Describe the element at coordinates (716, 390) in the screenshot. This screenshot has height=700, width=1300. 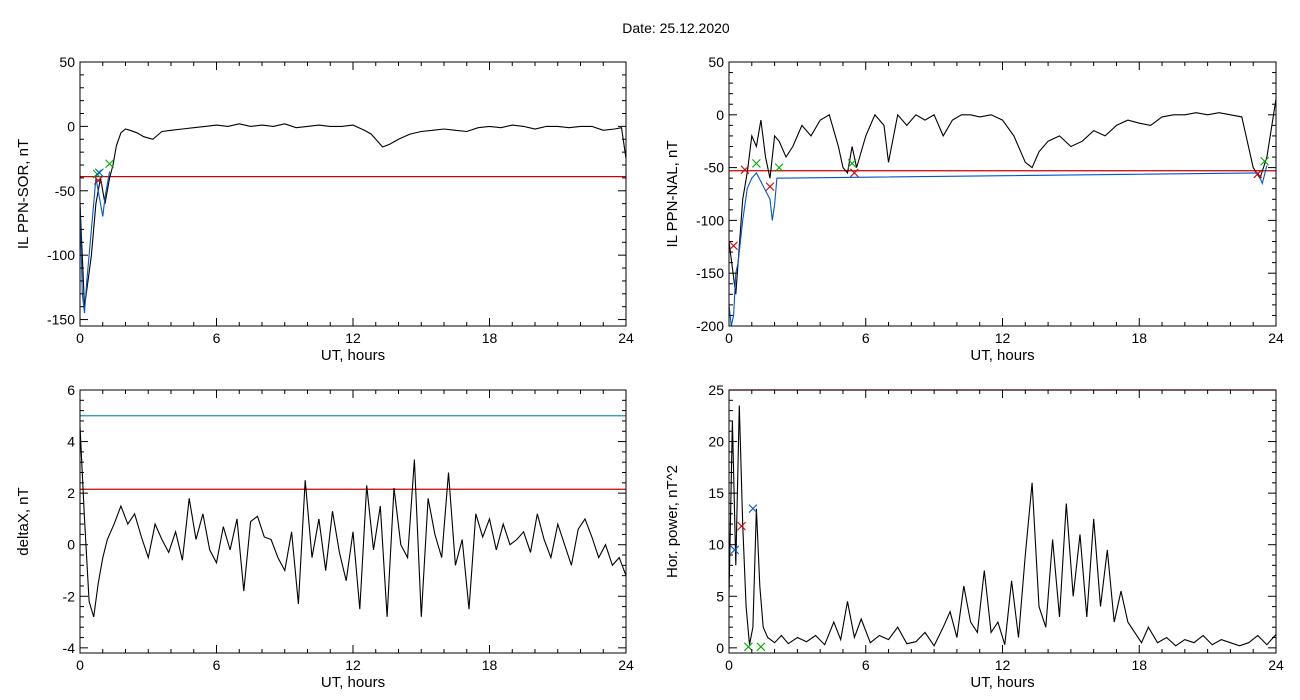
I see `y-tick-label: 25` at that location.